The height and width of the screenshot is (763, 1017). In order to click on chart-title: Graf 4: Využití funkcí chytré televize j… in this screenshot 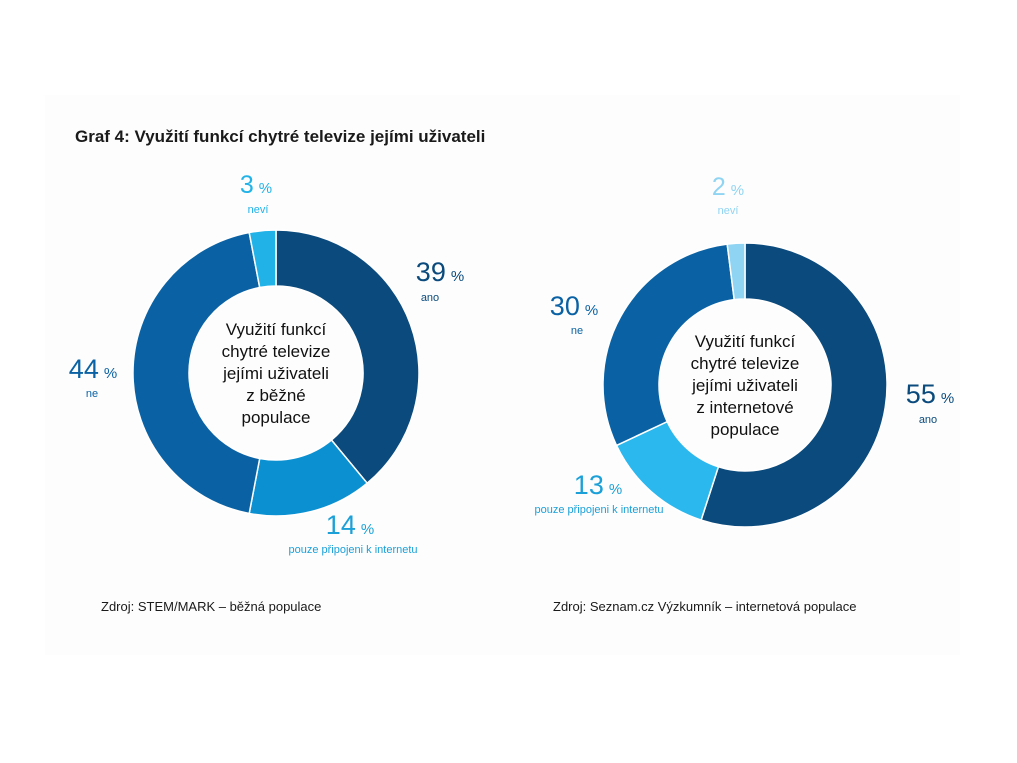, I will do `click(280, 136)`.